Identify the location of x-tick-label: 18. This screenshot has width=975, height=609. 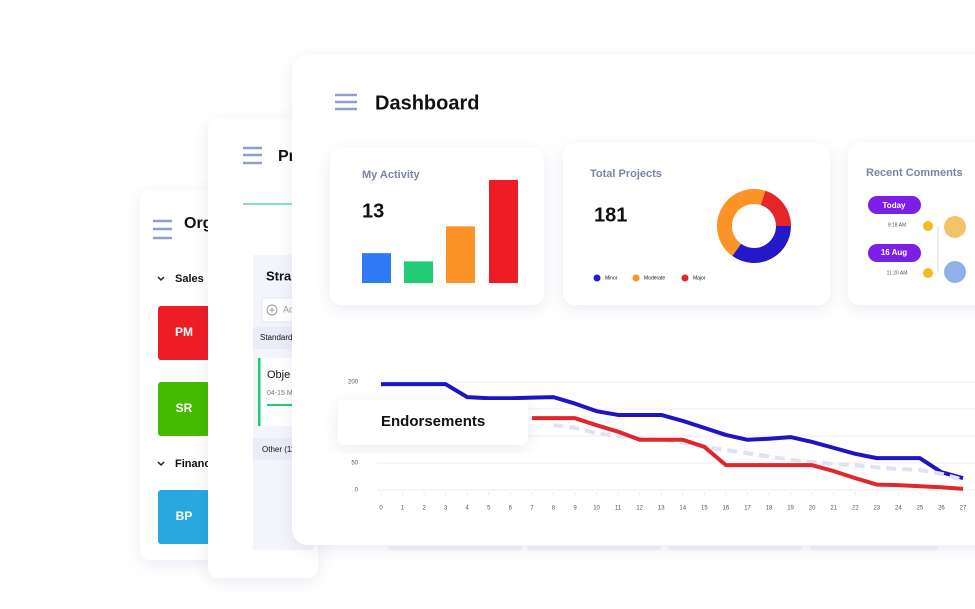
(769, 509).